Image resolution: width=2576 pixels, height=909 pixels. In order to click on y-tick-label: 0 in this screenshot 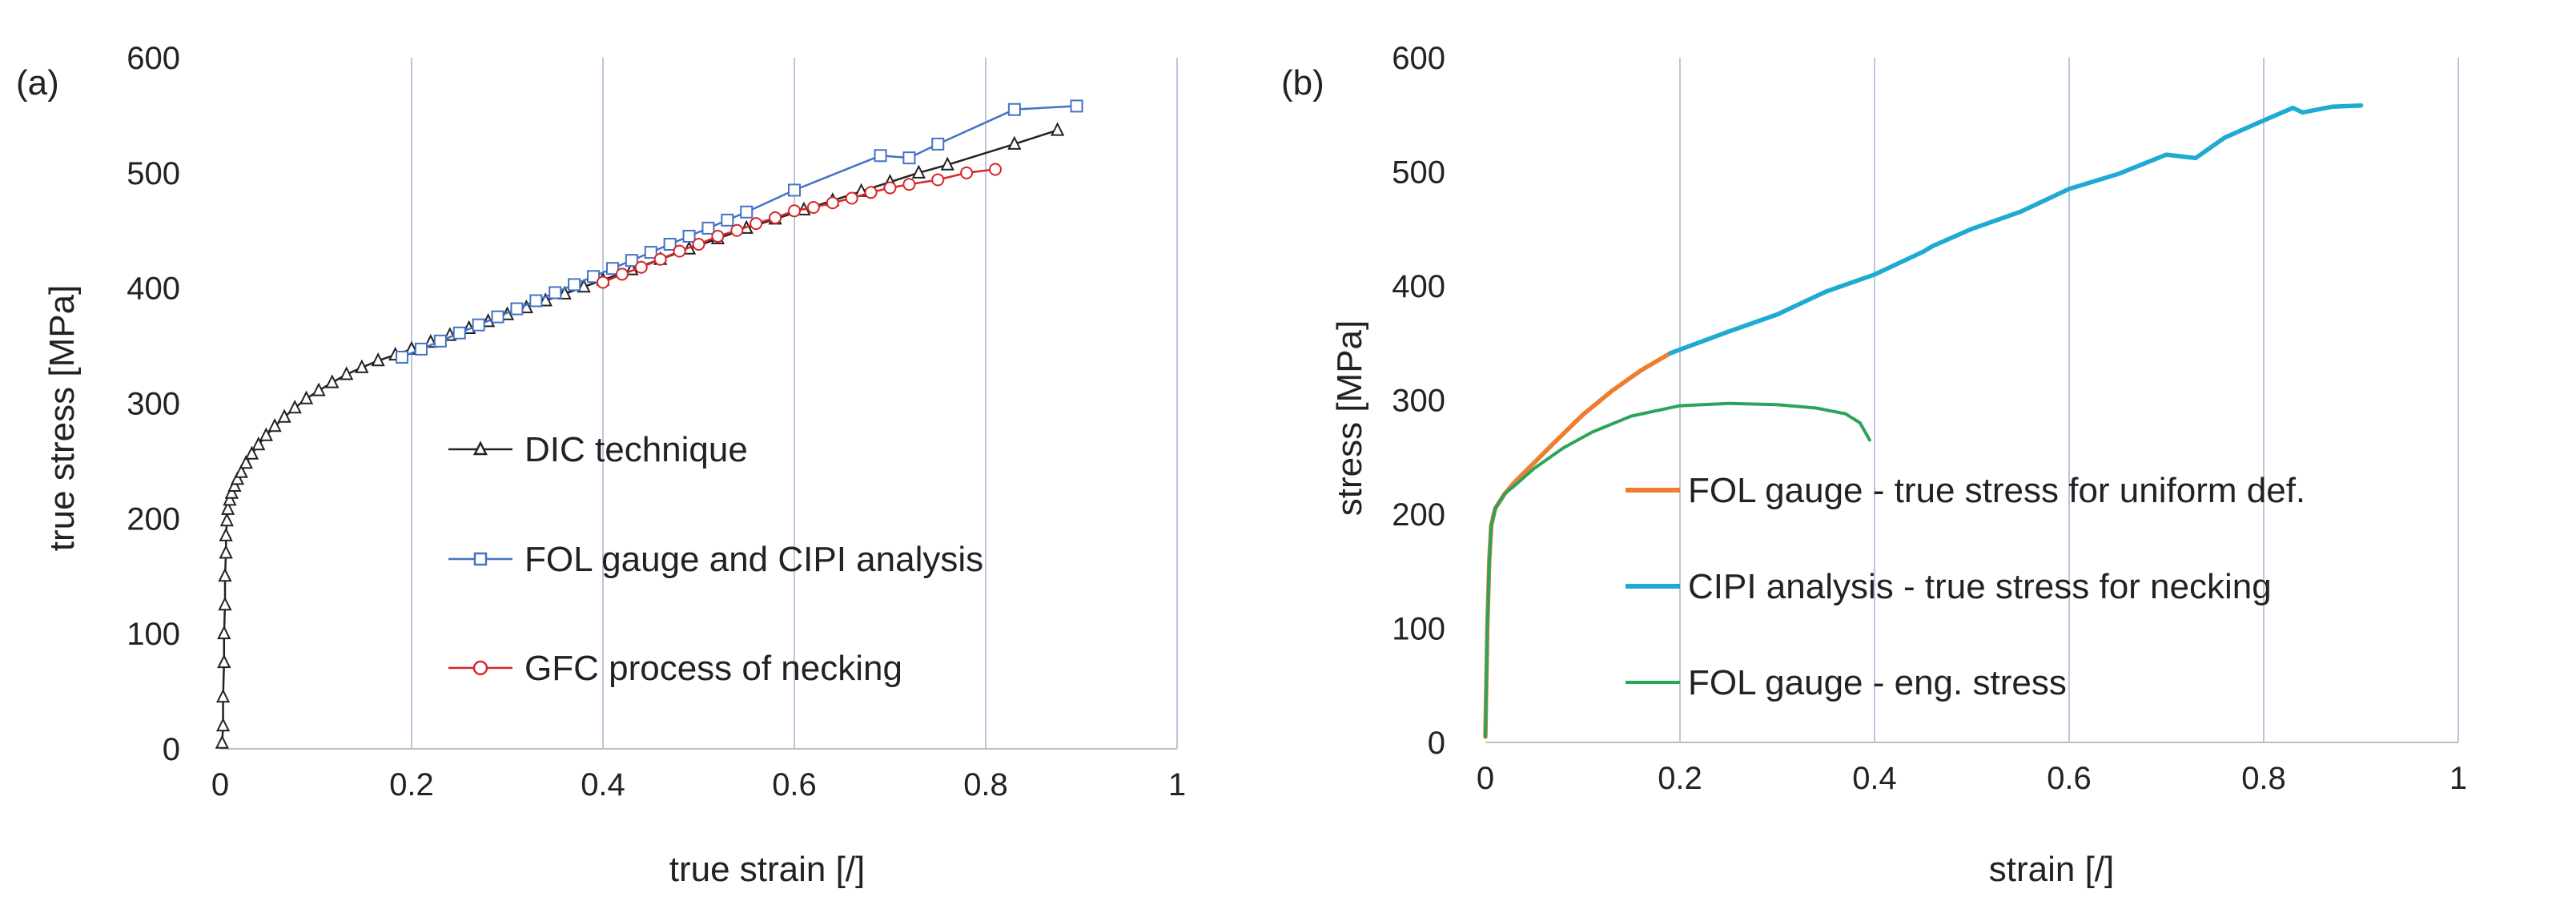, I will do `click(171, 749)`.